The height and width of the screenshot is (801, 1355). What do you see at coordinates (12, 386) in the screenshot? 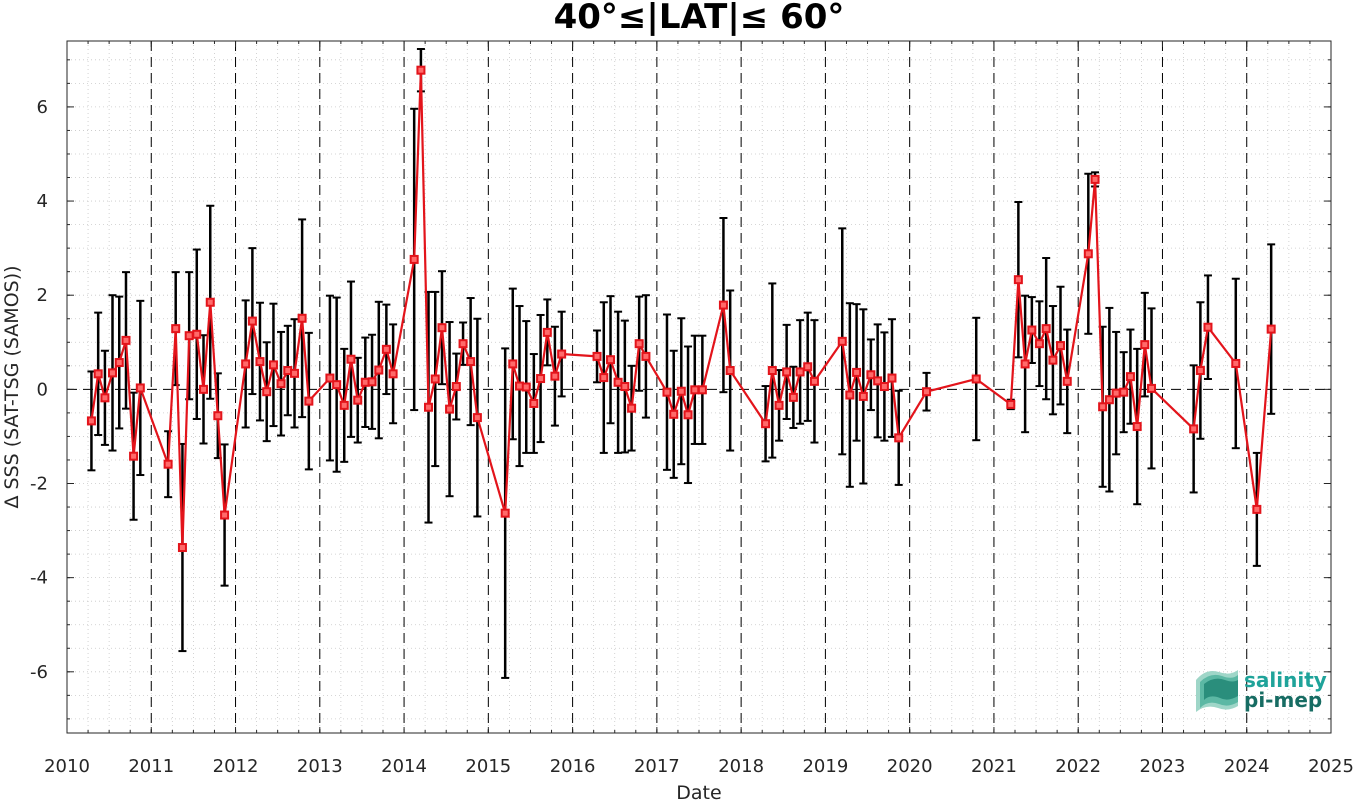
I see `y-axis-label: Δ SSS (SAT-TSG (SAMOS))` at bounding box center [12, 386].